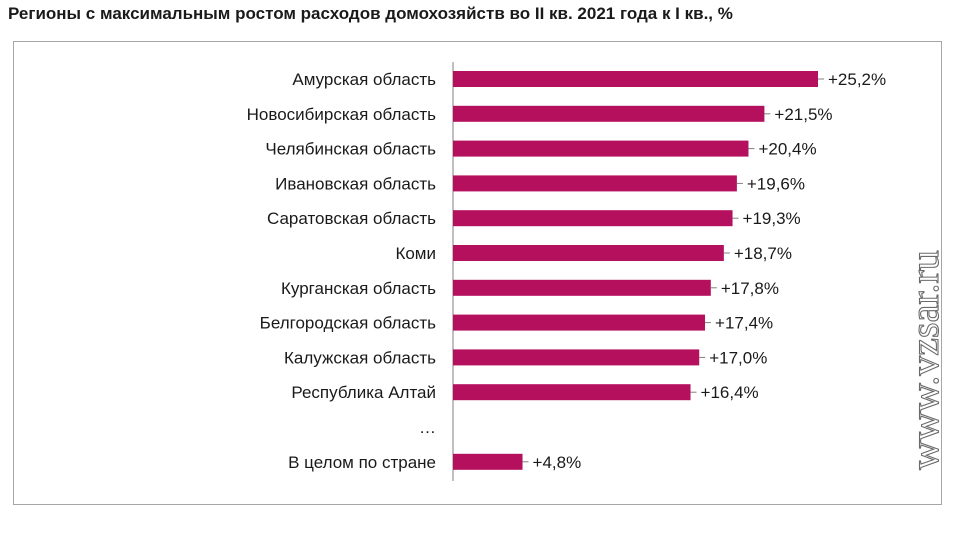 The width and height of the screenshot is (960, 540). Describe the element at coordinates (772, 218) in the screenshot. I see `data-label: +19,3%` at that location.